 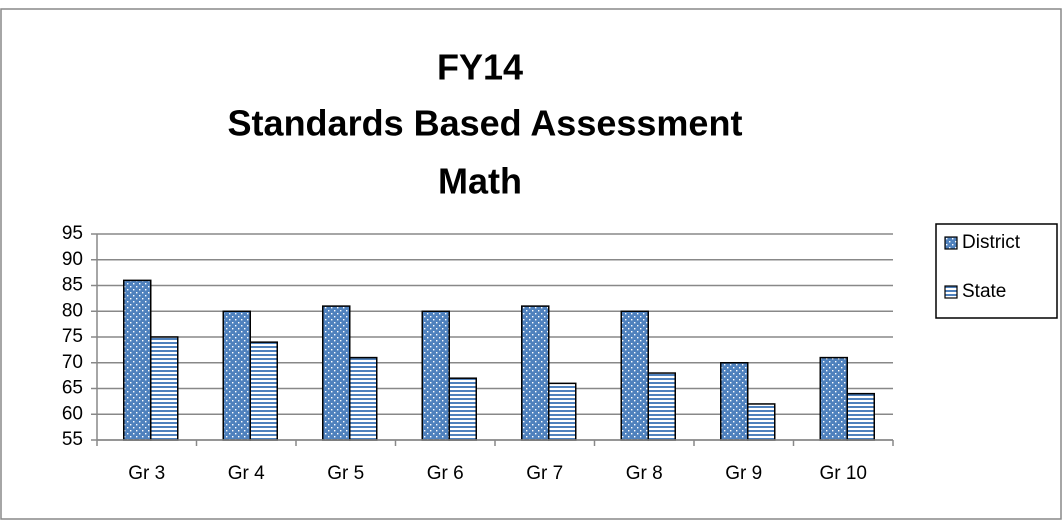 What do you see at coordinates (72, 439) in the screenshot?
I see `y-tick-label: 55` at bounding box center [72, 439].